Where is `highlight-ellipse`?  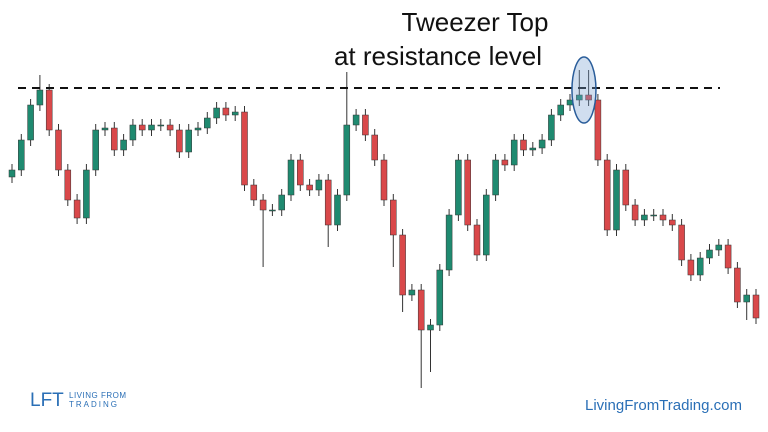 highlight-ellipse is located at coordinates (584, 90).